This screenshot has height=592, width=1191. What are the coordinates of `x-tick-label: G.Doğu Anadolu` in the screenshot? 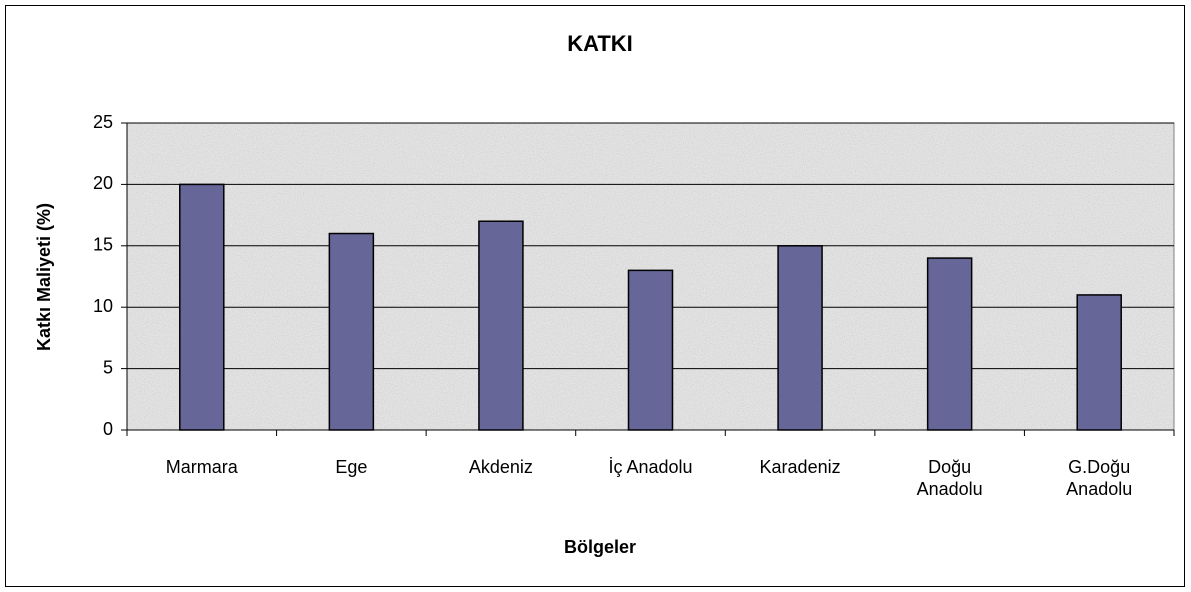 It's located at (1099, 478).